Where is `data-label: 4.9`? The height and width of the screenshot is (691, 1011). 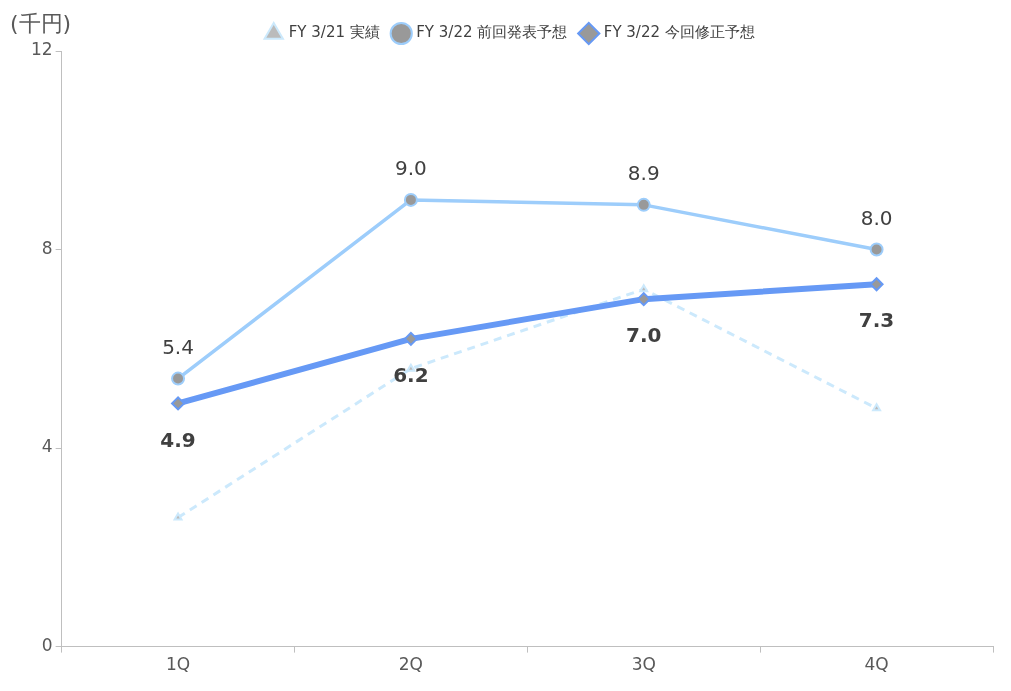
data-label: 4.9 is located at coordinates (178, 439).